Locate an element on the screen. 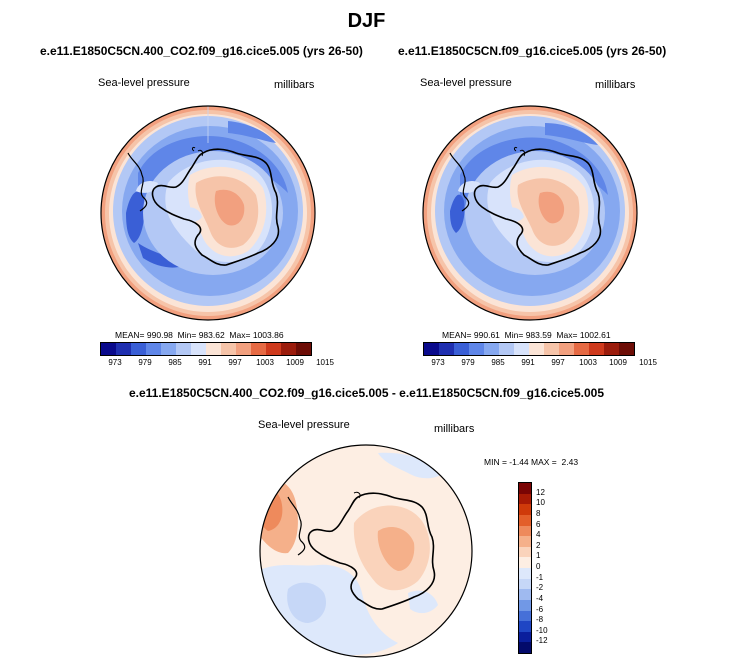 This screenshot has width=733, height=662. panel-2-high-center is located at coordinates (551, 207).